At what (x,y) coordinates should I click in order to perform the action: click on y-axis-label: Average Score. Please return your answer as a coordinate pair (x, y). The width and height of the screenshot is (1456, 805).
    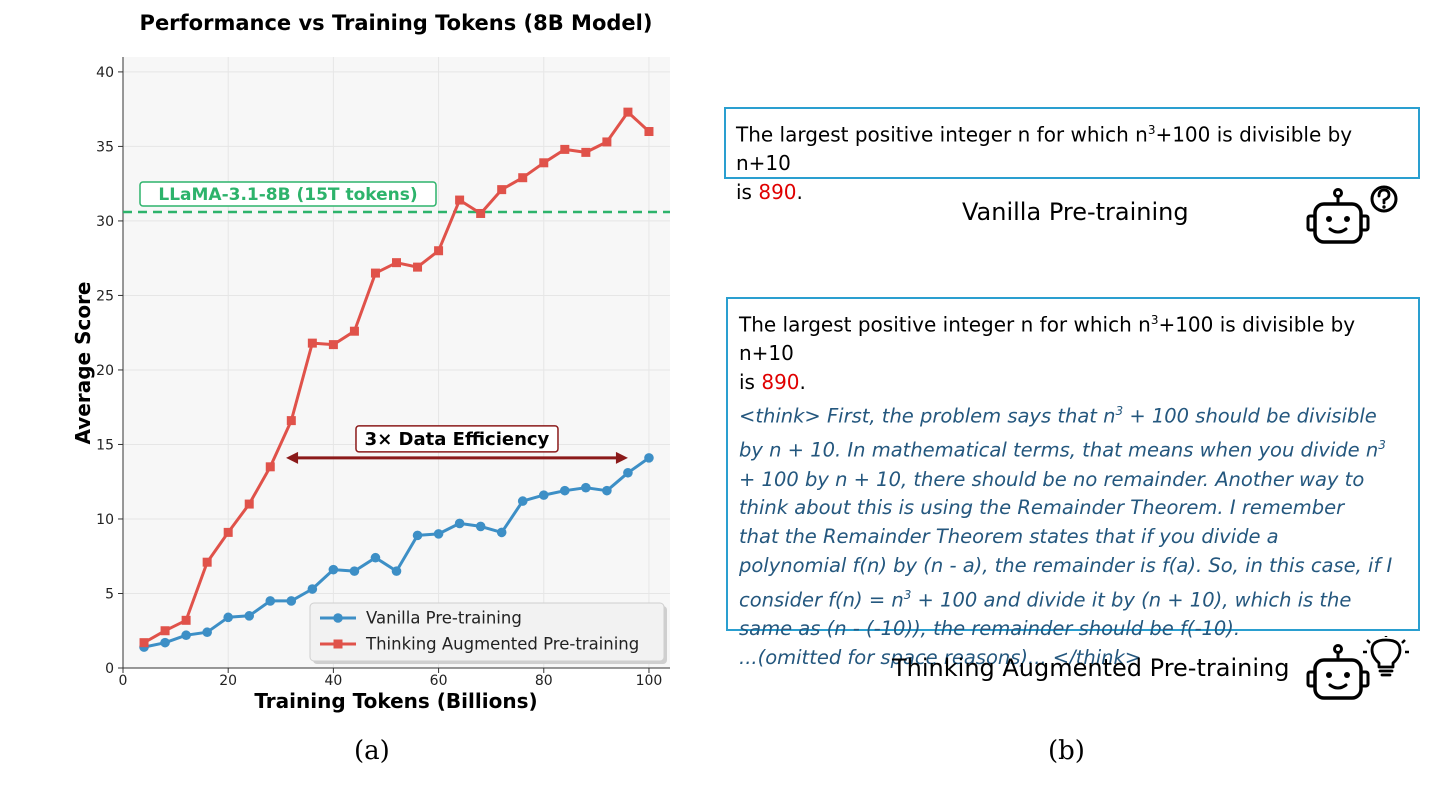
    Looking at the image, I should click on (83, 363).